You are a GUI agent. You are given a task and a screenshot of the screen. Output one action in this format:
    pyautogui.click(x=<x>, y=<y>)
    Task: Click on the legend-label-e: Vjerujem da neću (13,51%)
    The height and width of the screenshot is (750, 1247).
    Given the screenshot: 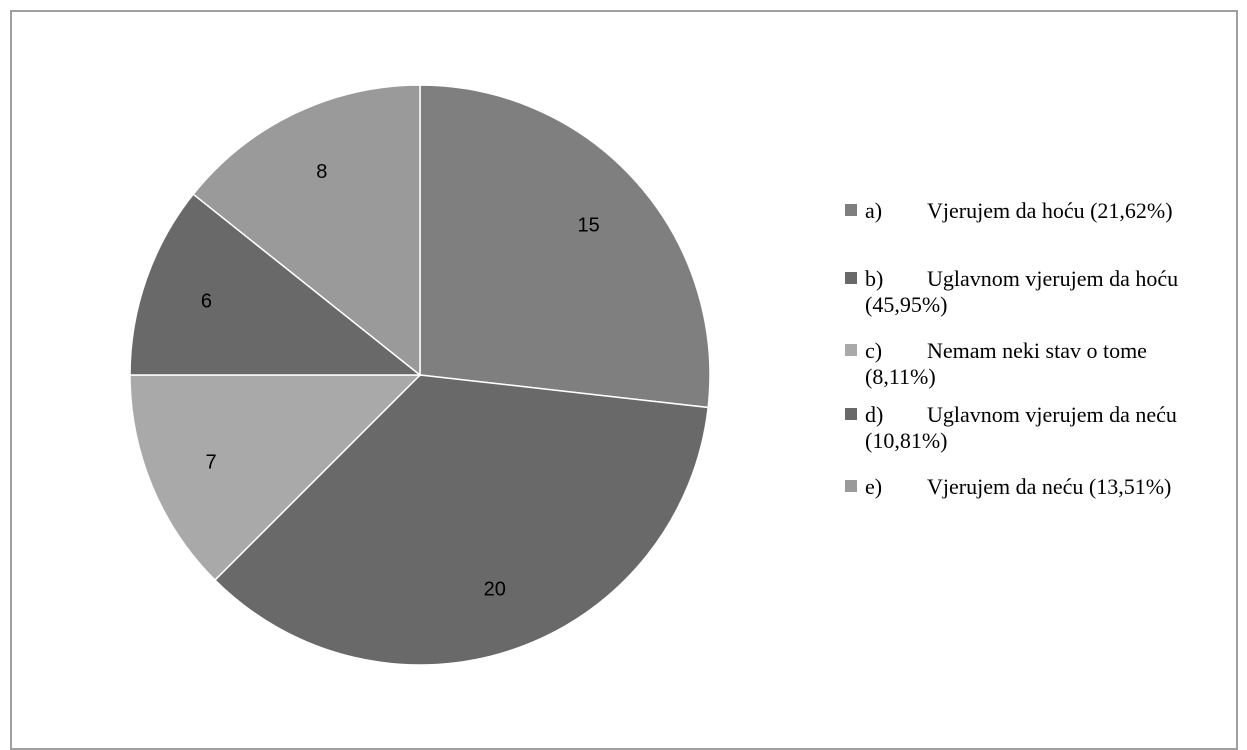 What is the action you would take?
    pyautogui.click(x=1049, y=486)
    